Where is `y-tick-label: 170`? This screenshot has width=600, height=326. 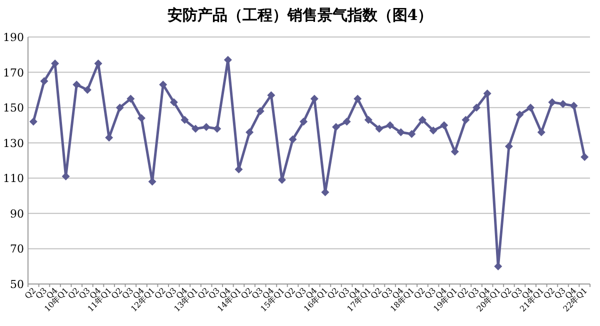
y-tick-label: 170 is located at coordinates (13, 73).